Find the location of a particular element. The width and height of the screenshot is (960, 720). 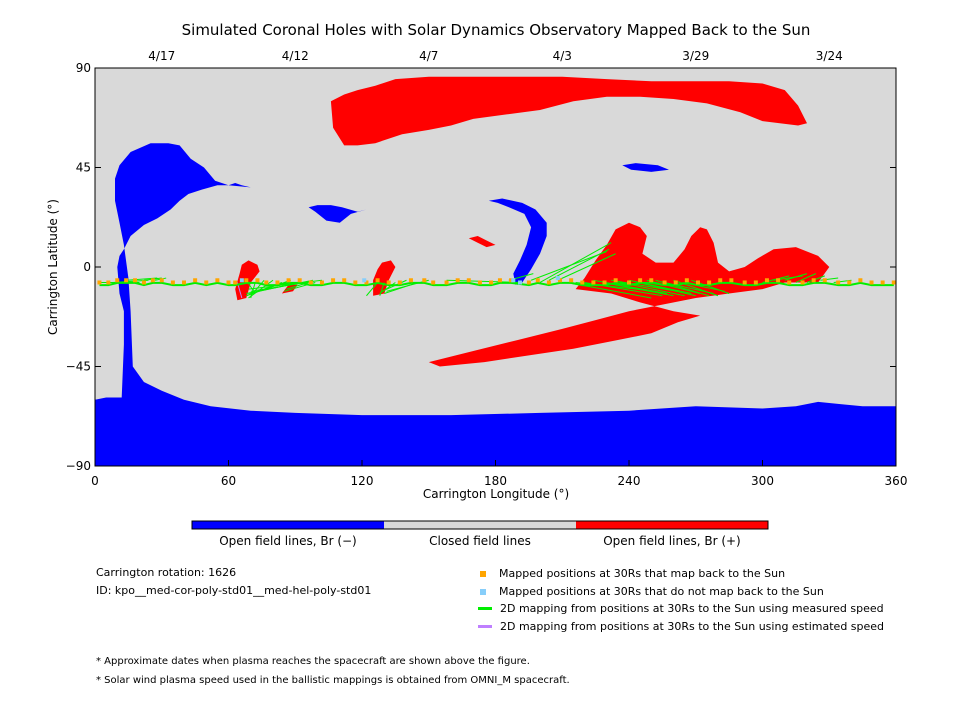

y-tick-label: 0 is located at coordinates (87, 267).